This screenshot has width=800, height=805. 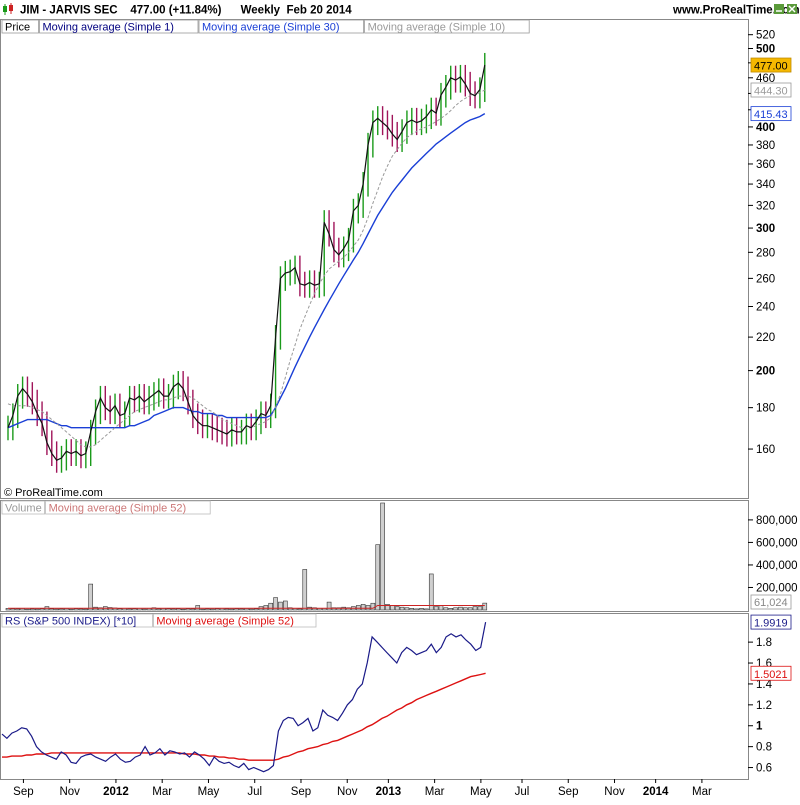 I want to click on price-last-value: 415.43, so click(x=771, y=115).